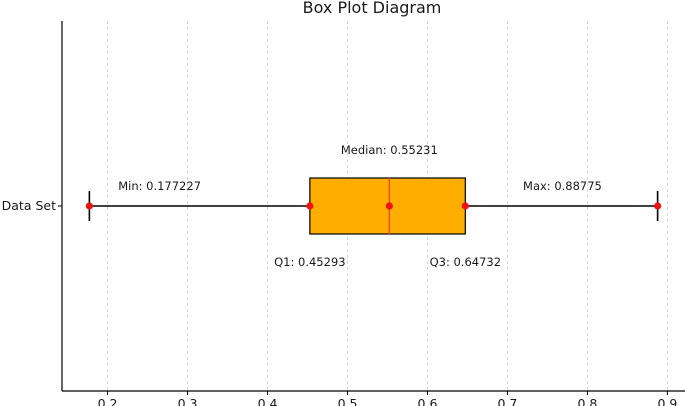 The height and width of the screenshot is (406, 685). Describe the element at coordinates (268, 401) in the screenshot. I see `x-tick-label-2: 0.4` at that location.